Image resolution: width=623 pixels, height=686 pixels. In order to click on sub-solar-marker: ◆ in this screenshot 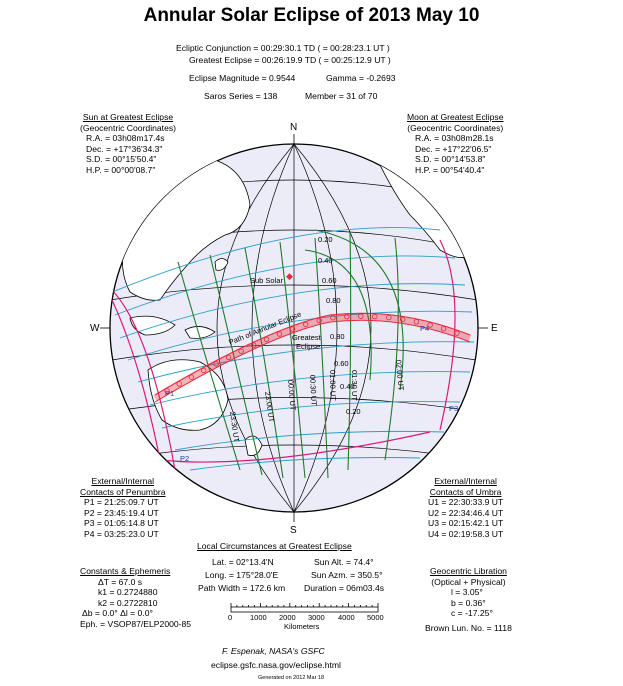, I will do `click(289, 276)`.